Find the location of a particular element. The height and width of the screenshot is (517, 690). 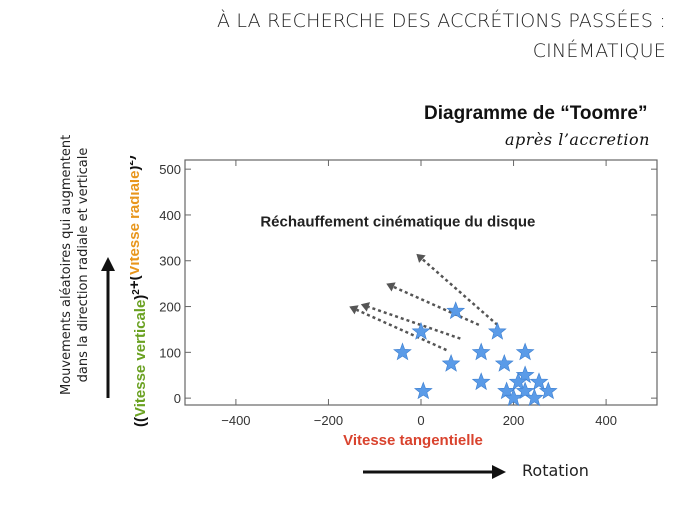

y-tick-label: 400 is located at coordinates (170, 215).